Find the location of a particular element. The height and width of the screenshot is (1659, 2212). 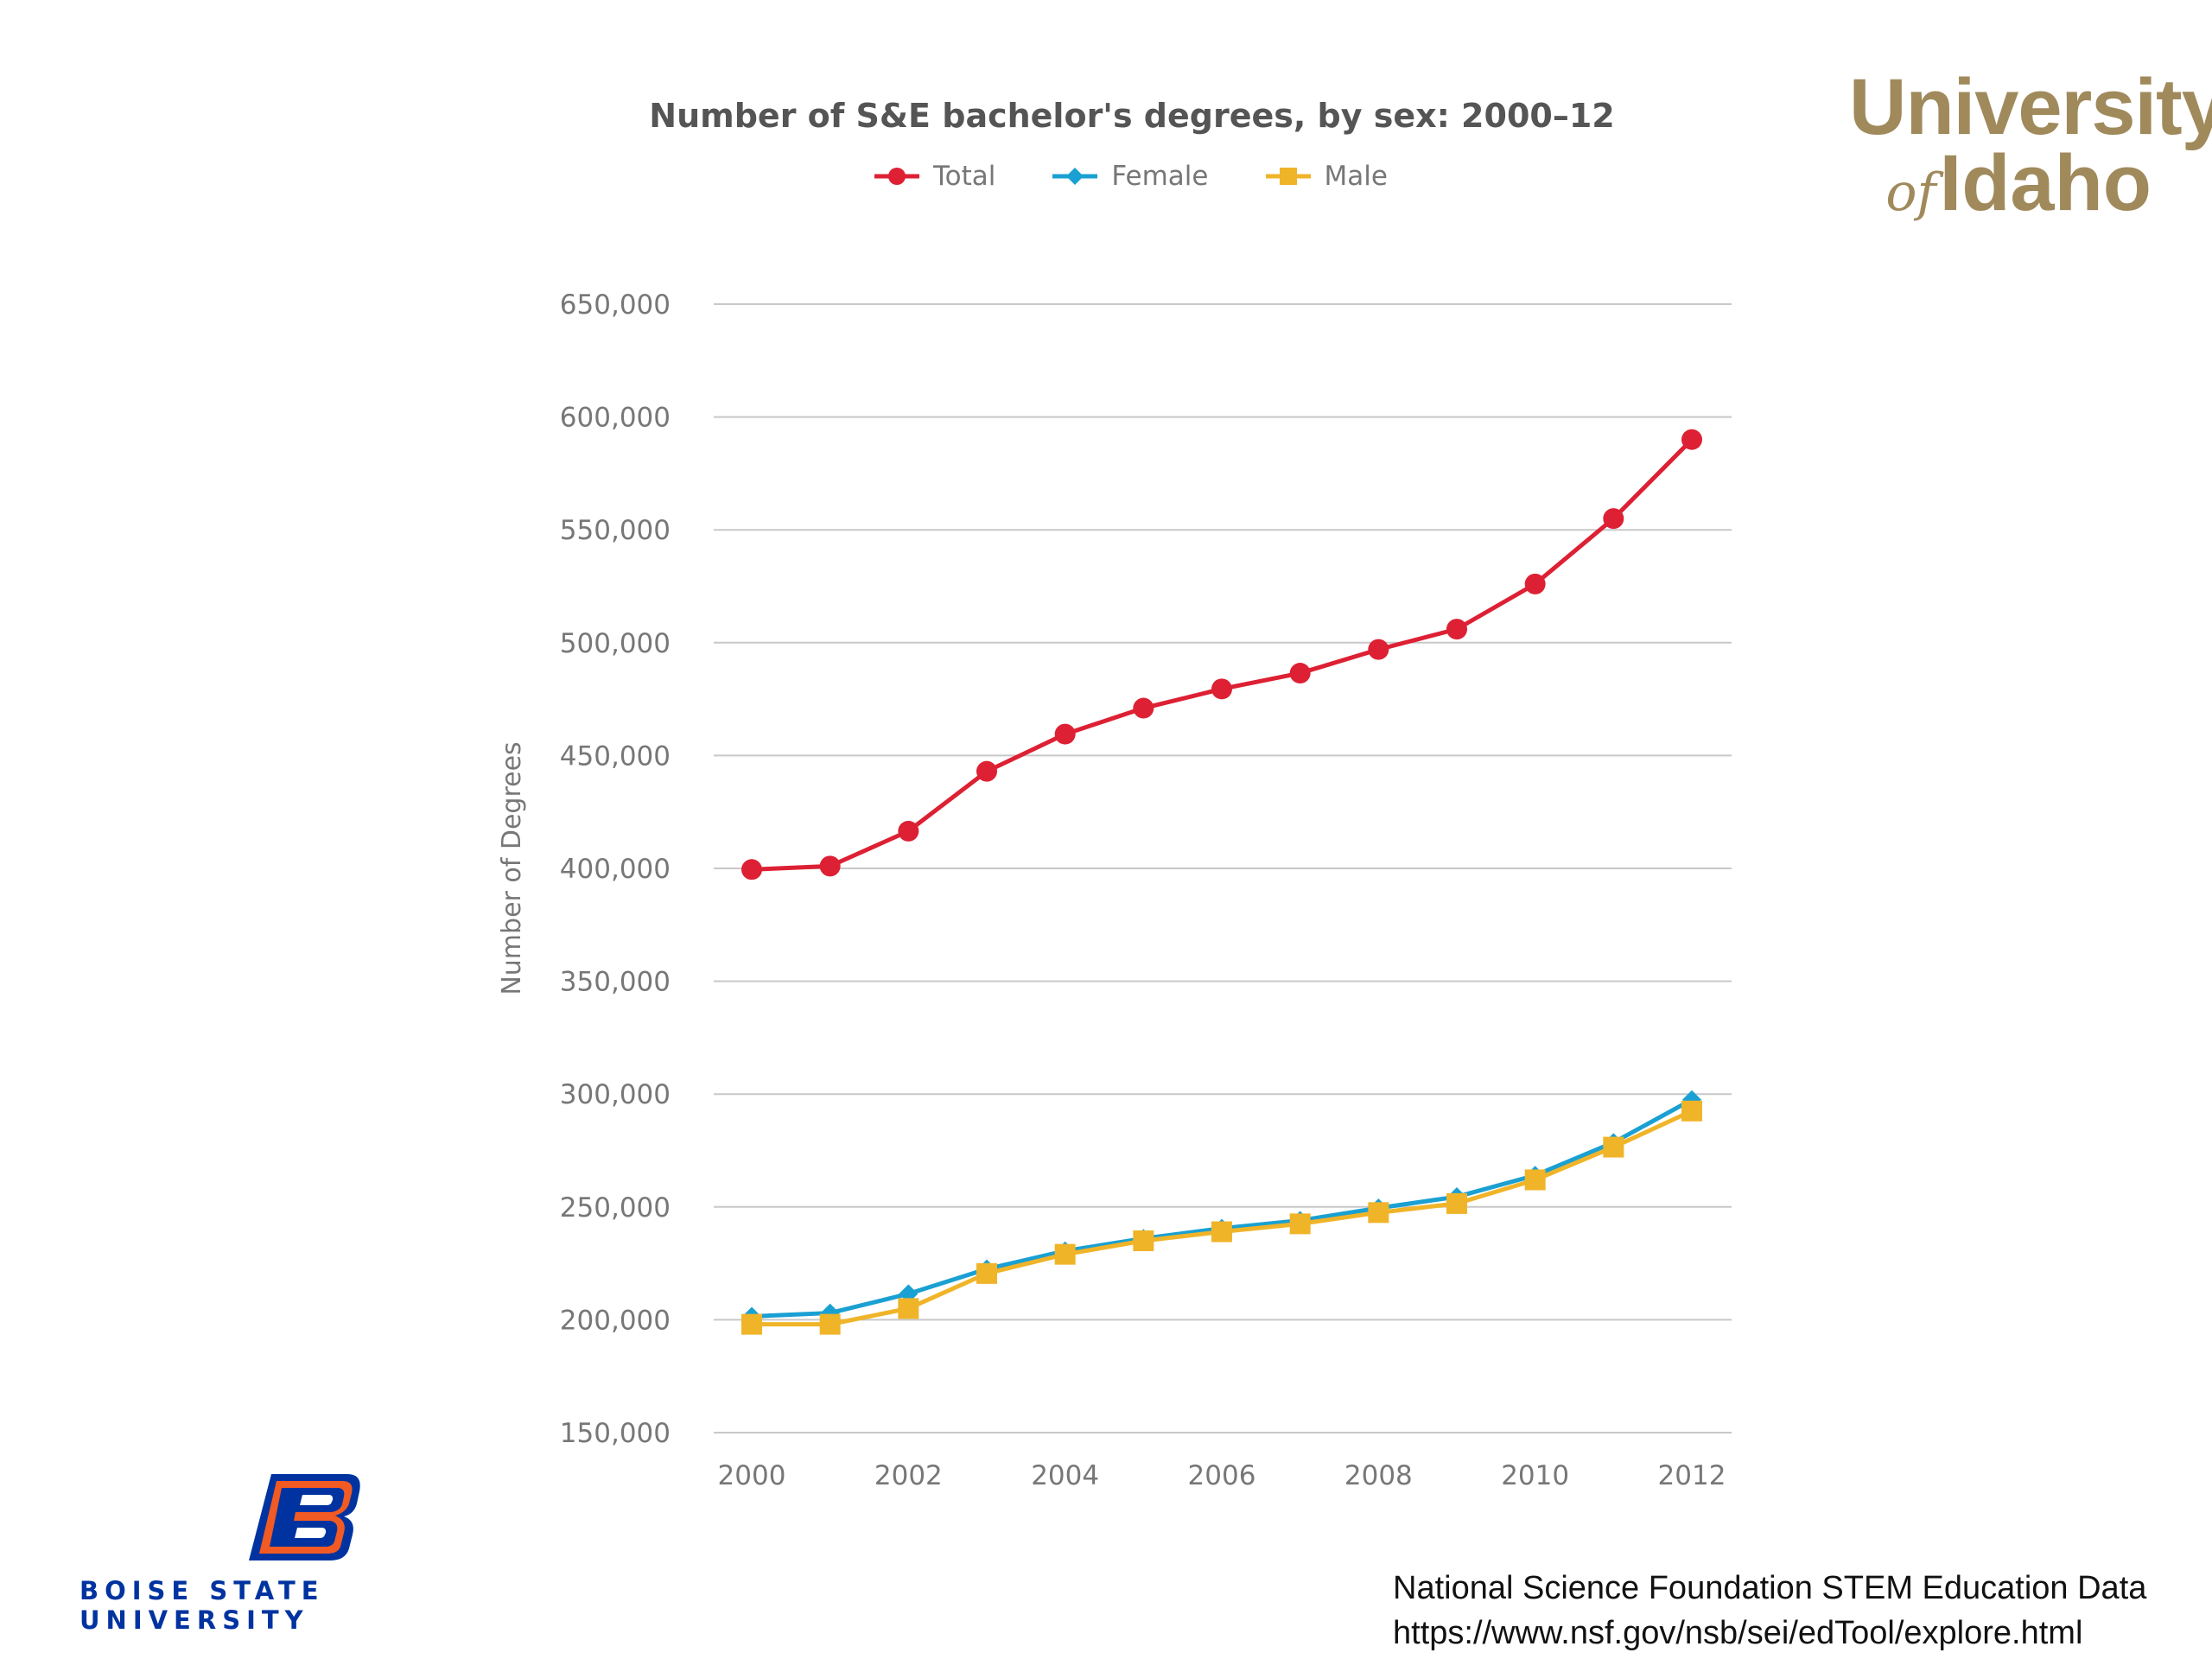

university-of-idaho-logo: University ofIdaho is located at coordinates (2030, 147).